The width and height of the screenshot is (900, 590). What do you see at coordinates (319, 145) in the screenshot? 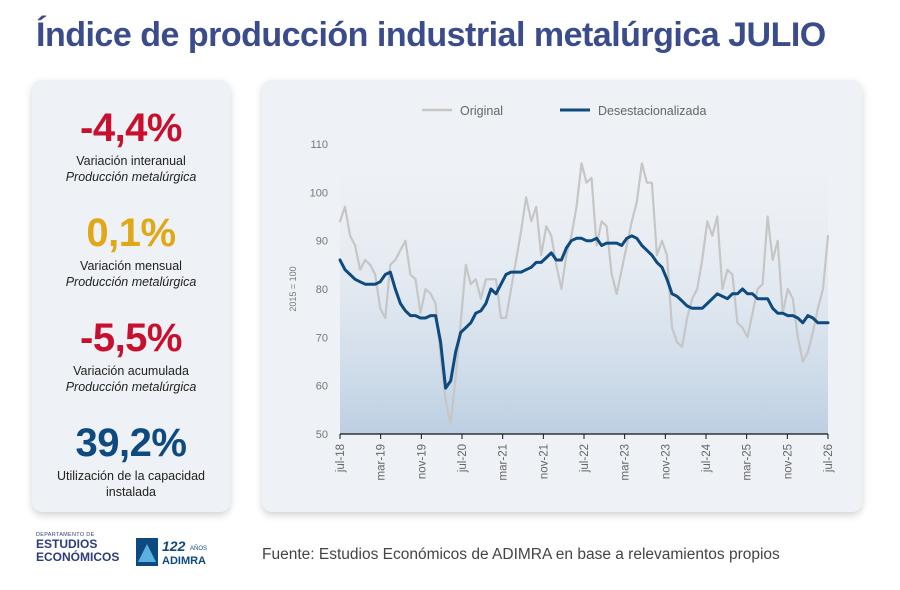
I see `y-tick-label: 110` at bounding box center [319, 145].